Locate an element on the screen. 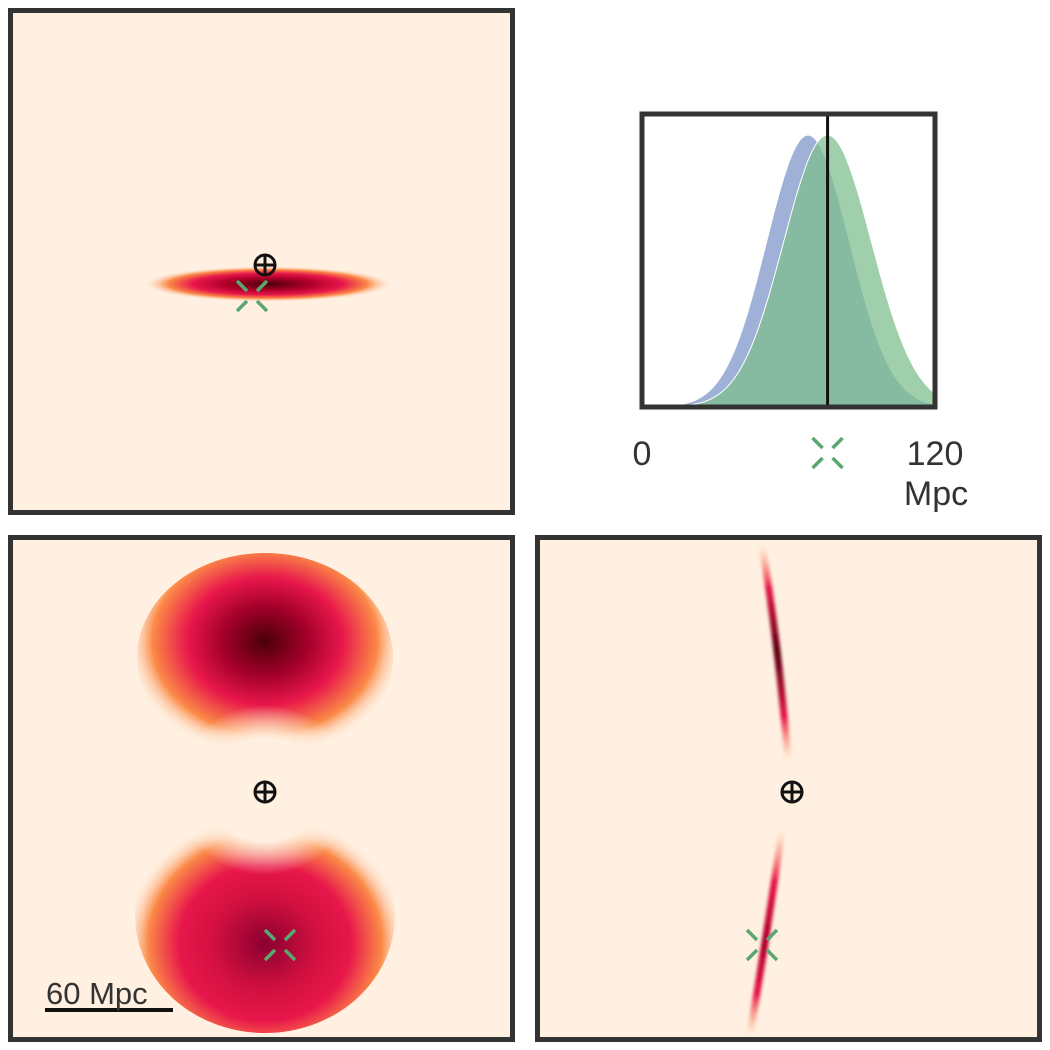 Image resolution: width=1050 pixels, height=1050 pixels. x-tick-label: 0 is located at coordinates (642, 454).